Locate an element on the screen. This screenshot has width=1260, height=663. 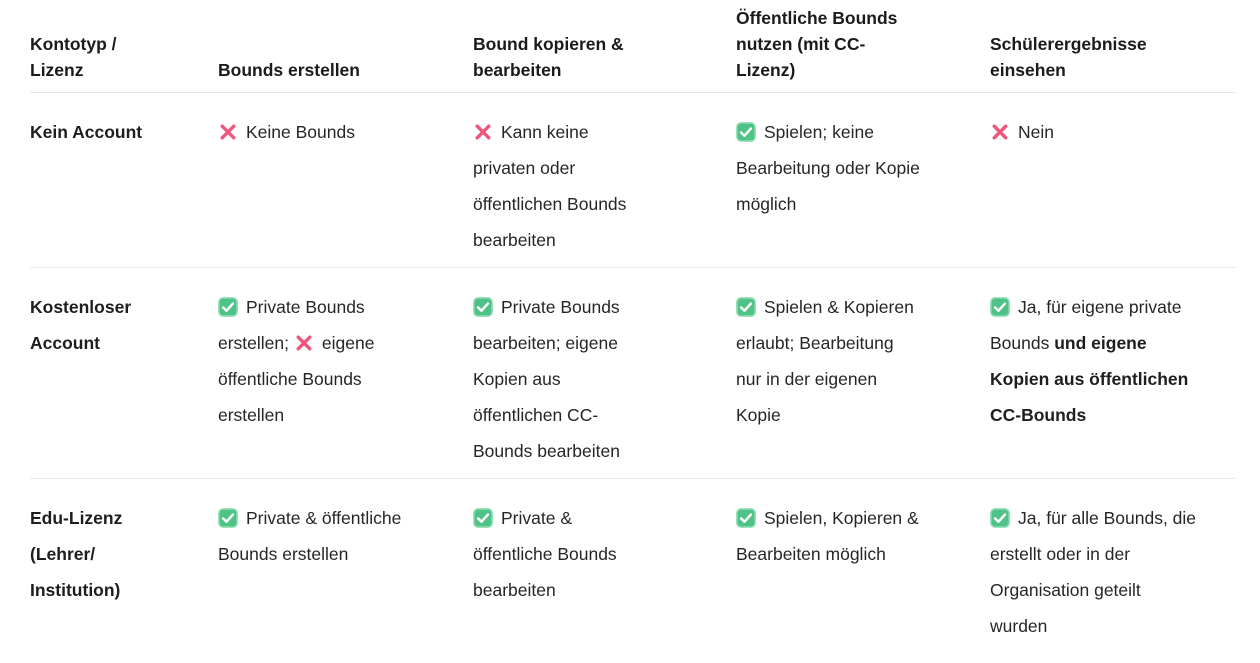
table-cell: Nein is located at coordinates (1113, 180).